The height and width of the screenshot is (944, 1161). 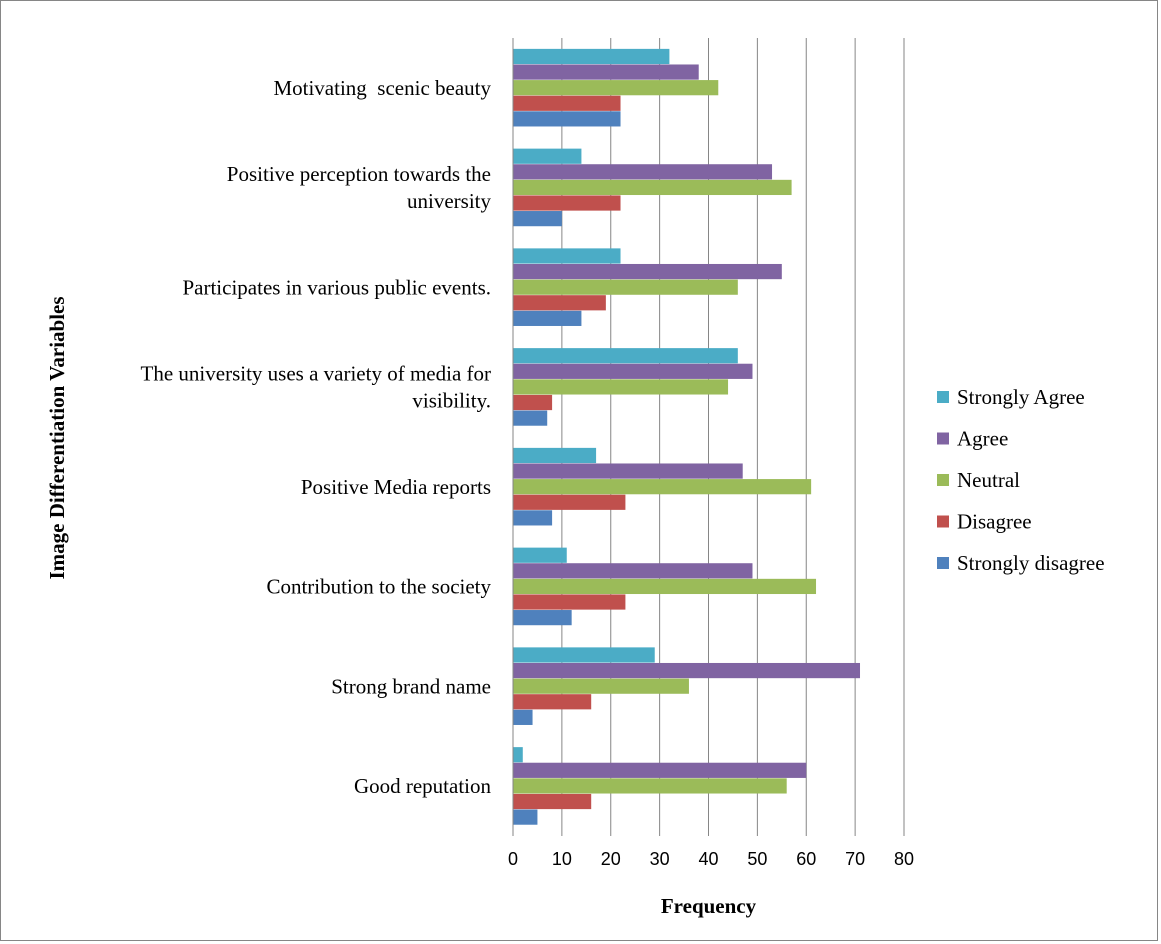 I want to click on x-tick-label: 10, so click(x=562, y=859).